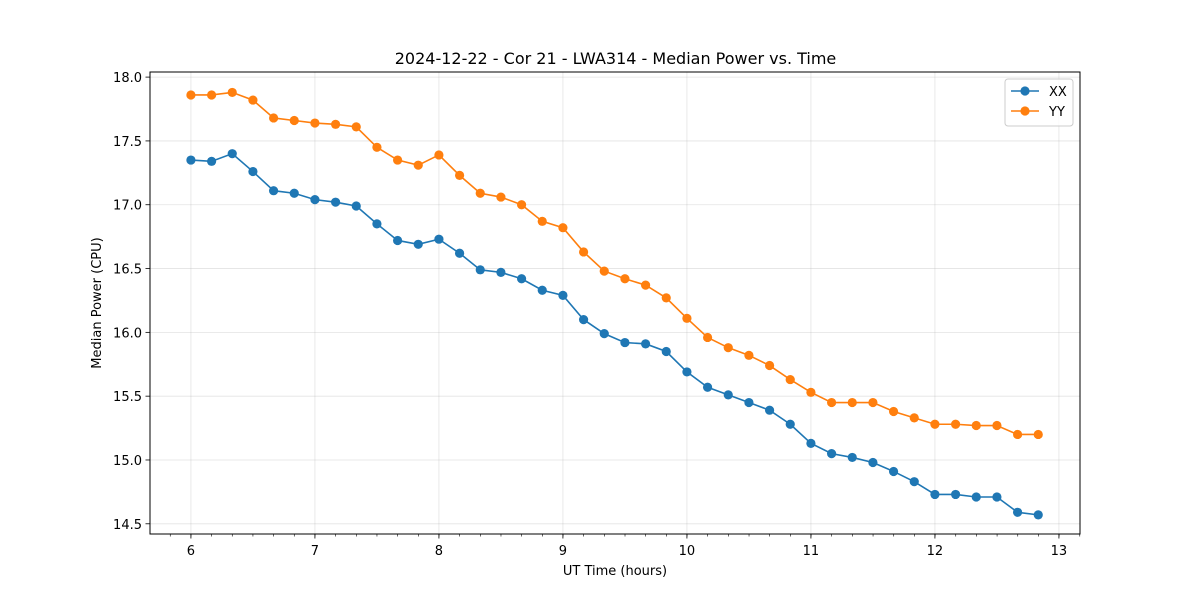 This screenshot has width=1200, height=600. I want to click on x-tick-label: 12, so click(935, 551).